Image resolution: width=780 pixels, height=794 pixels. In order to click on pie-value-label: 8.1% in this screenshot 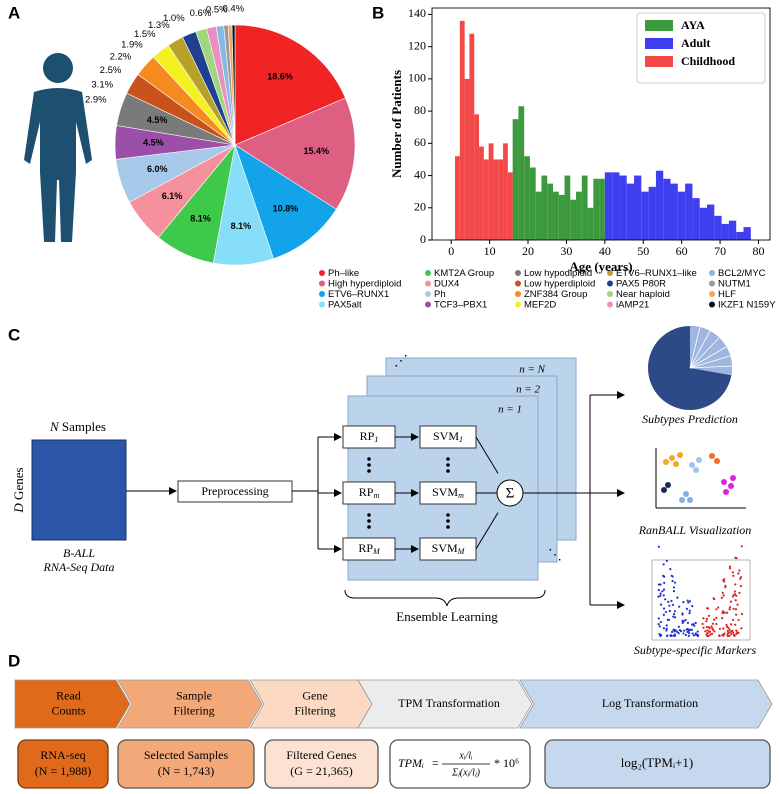, I will do `click(200, 218)`.